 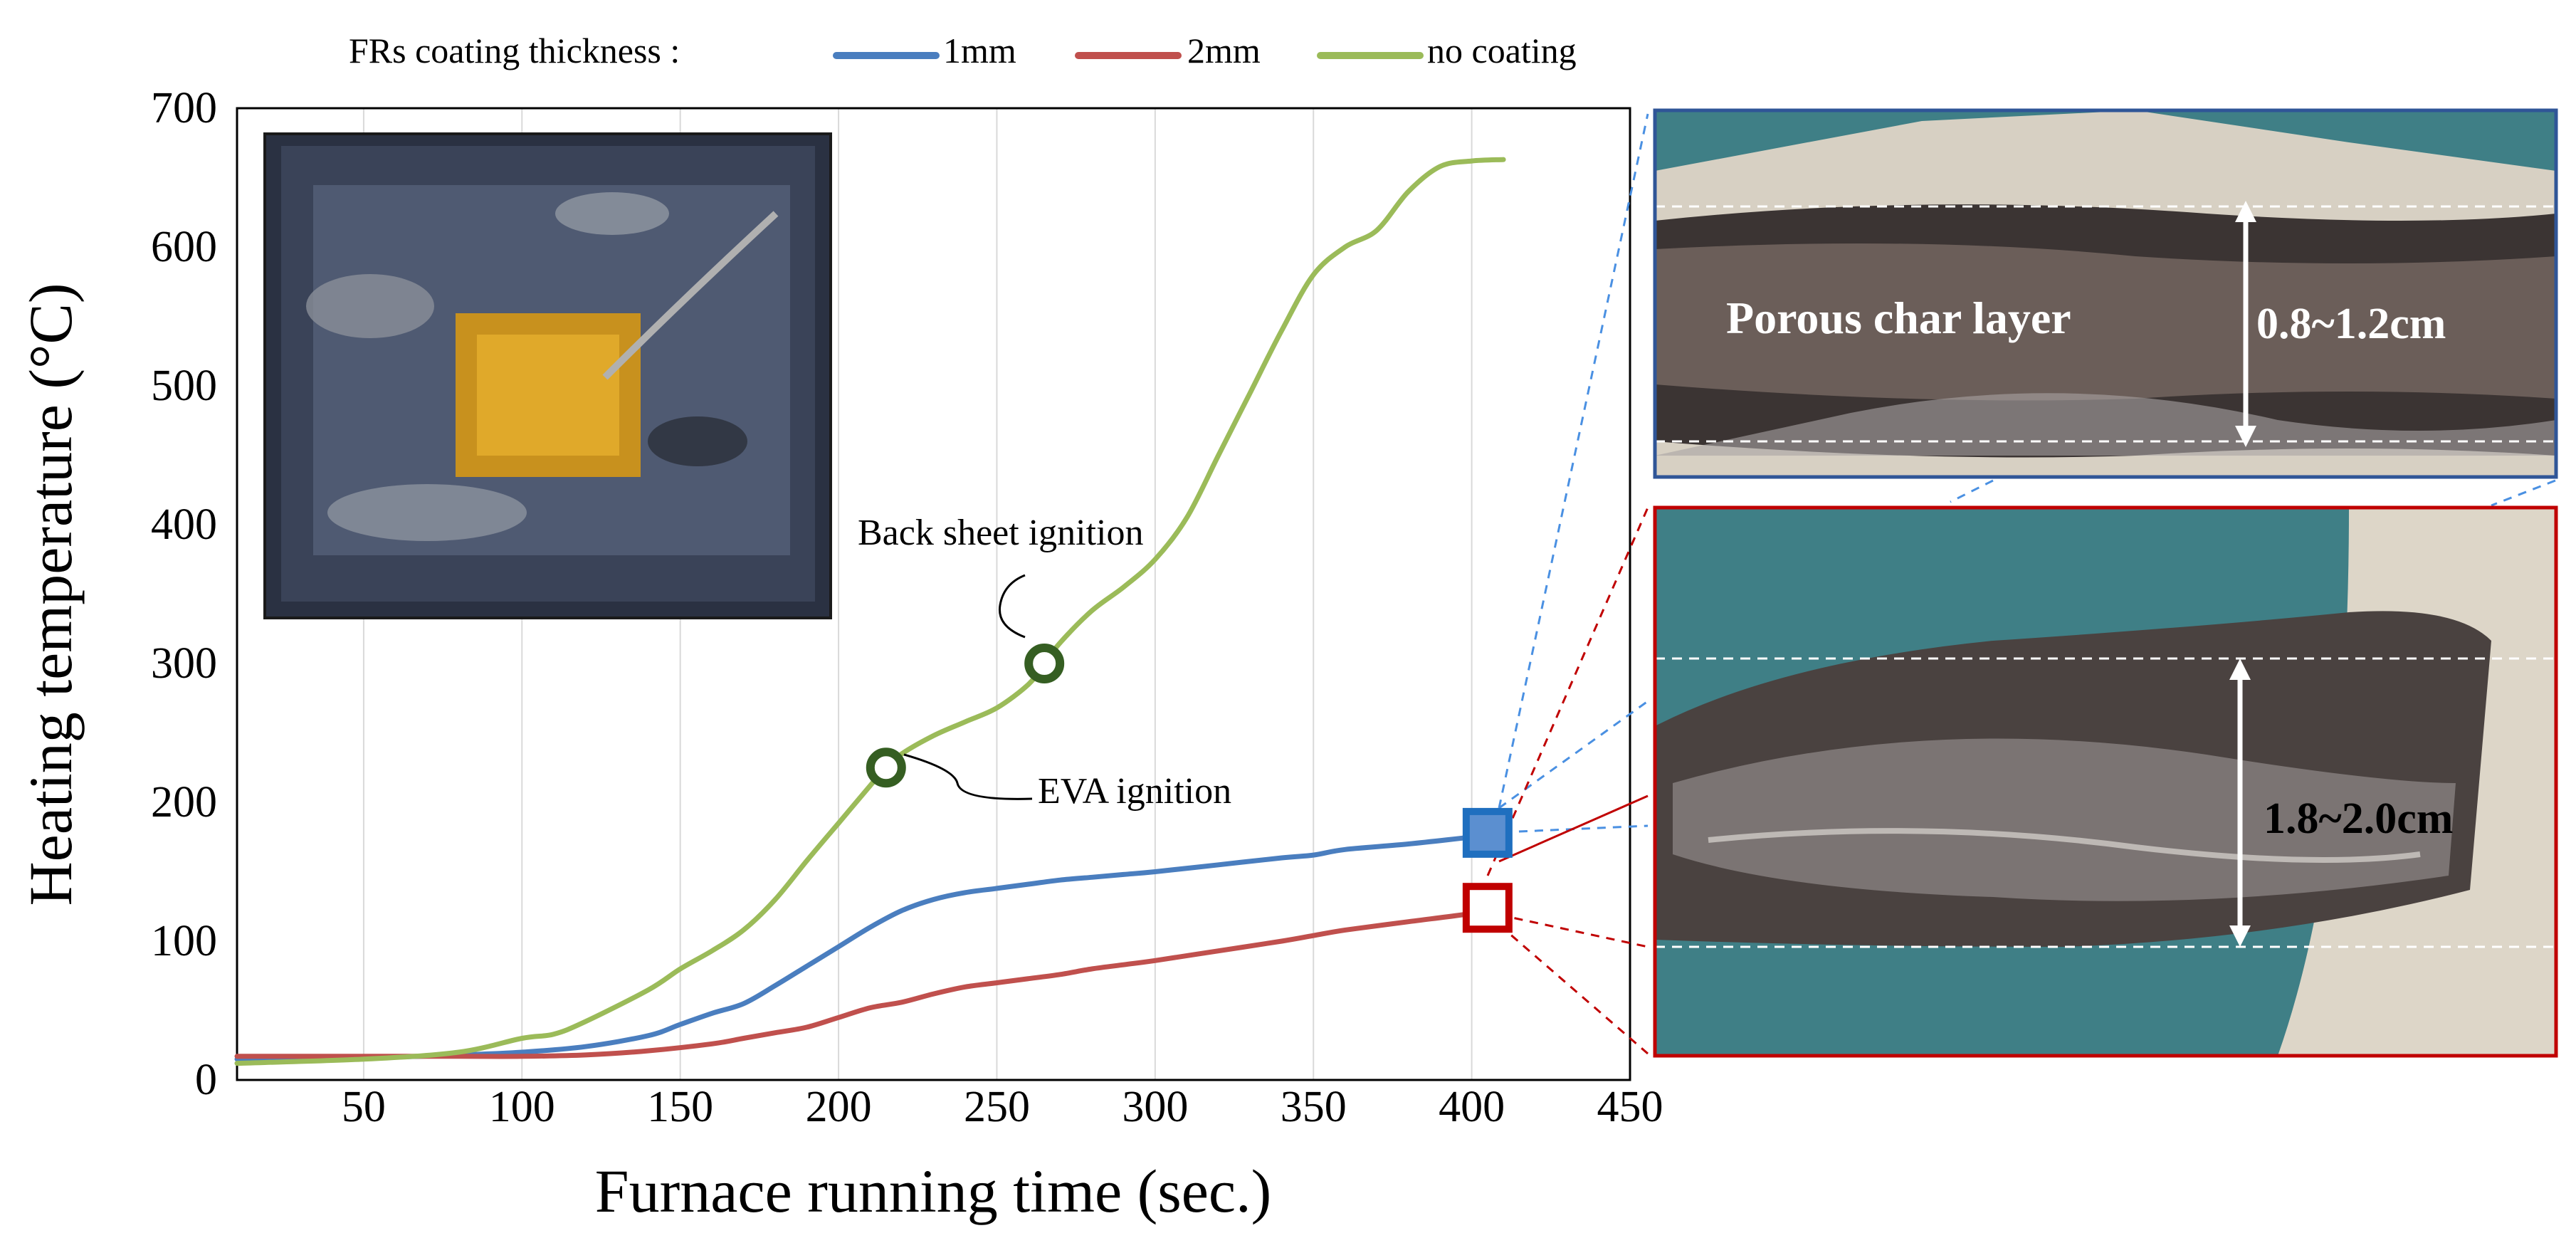 I want to click on end-marker-1mm, so click(x=1488, y=832).